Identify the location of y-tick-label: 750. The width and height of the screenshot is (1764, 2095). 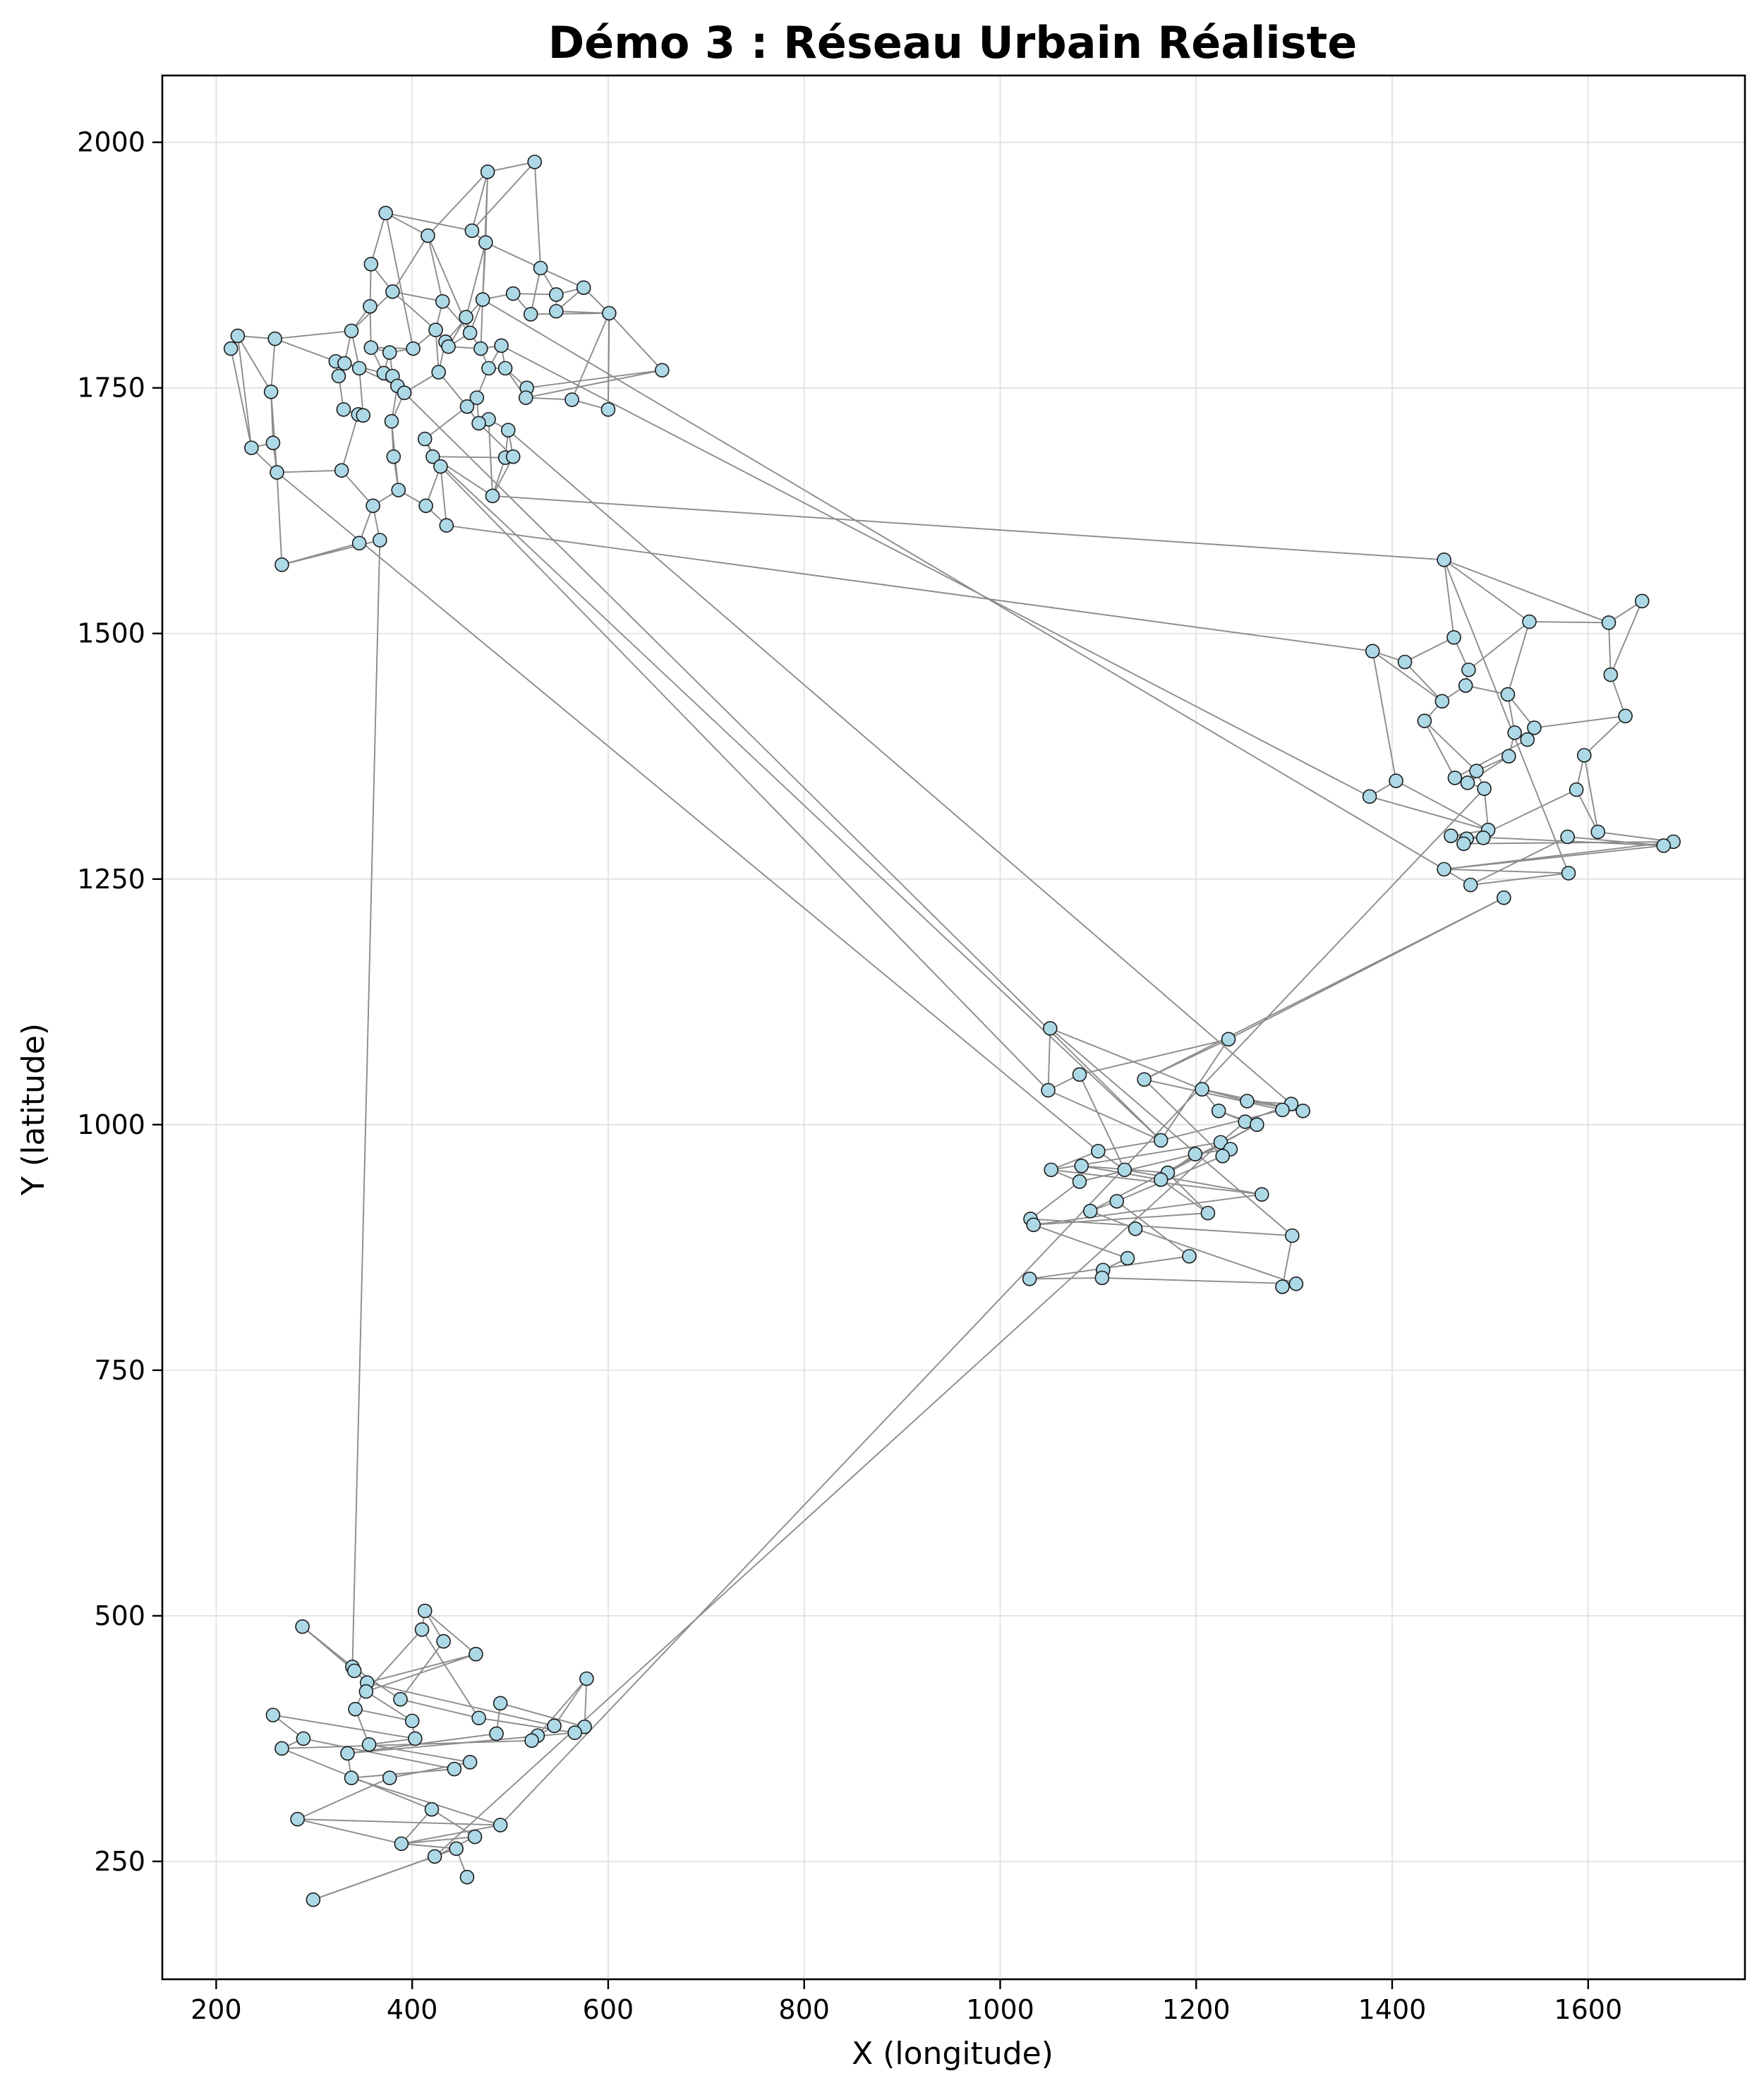
(119, 1370).